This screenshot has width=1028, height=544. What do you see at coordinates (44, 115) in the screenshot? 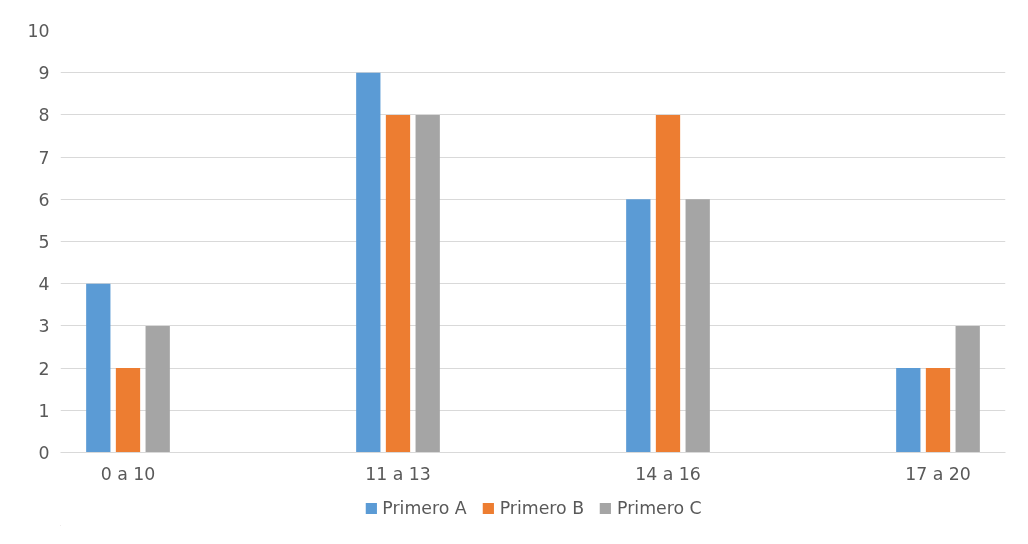
I see `y-tick-label: 8` at bounding box center [44, 115].